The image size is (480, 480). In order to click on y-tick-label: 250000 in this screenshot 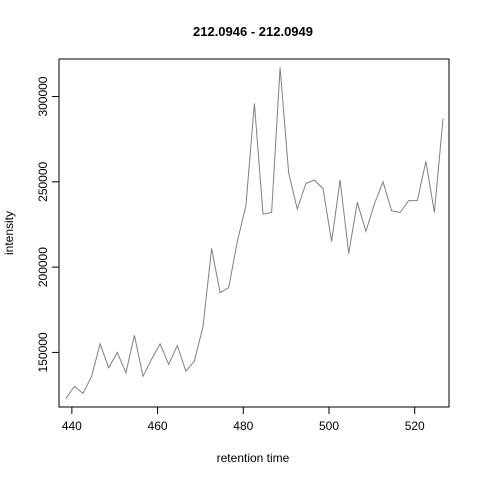, I will do `click(43, 181)`.